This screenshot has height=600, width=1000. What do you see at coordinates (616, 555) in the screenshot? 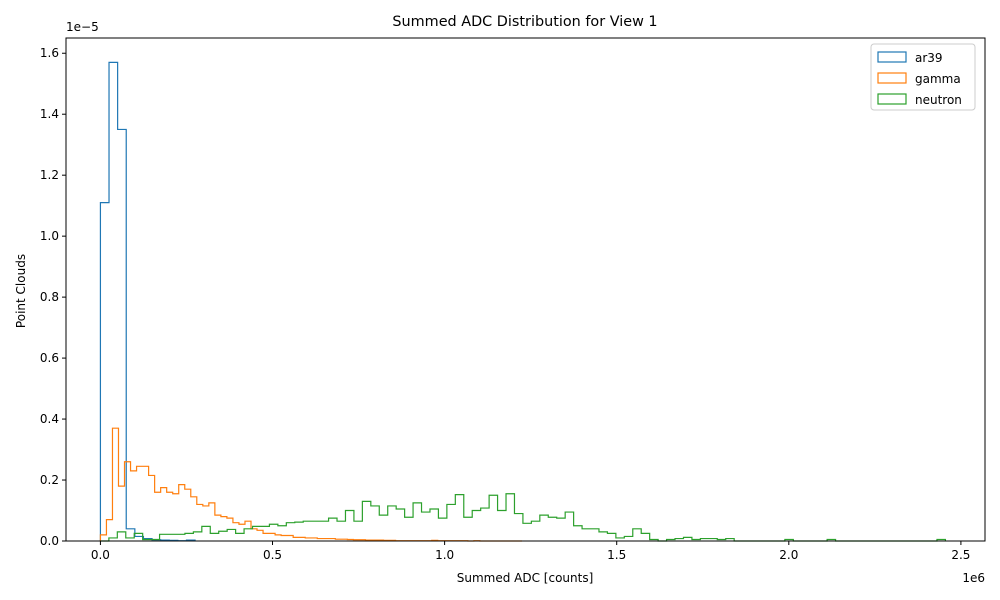
I see `x-tick-label: 1.5` at bounding box center [616, 555].